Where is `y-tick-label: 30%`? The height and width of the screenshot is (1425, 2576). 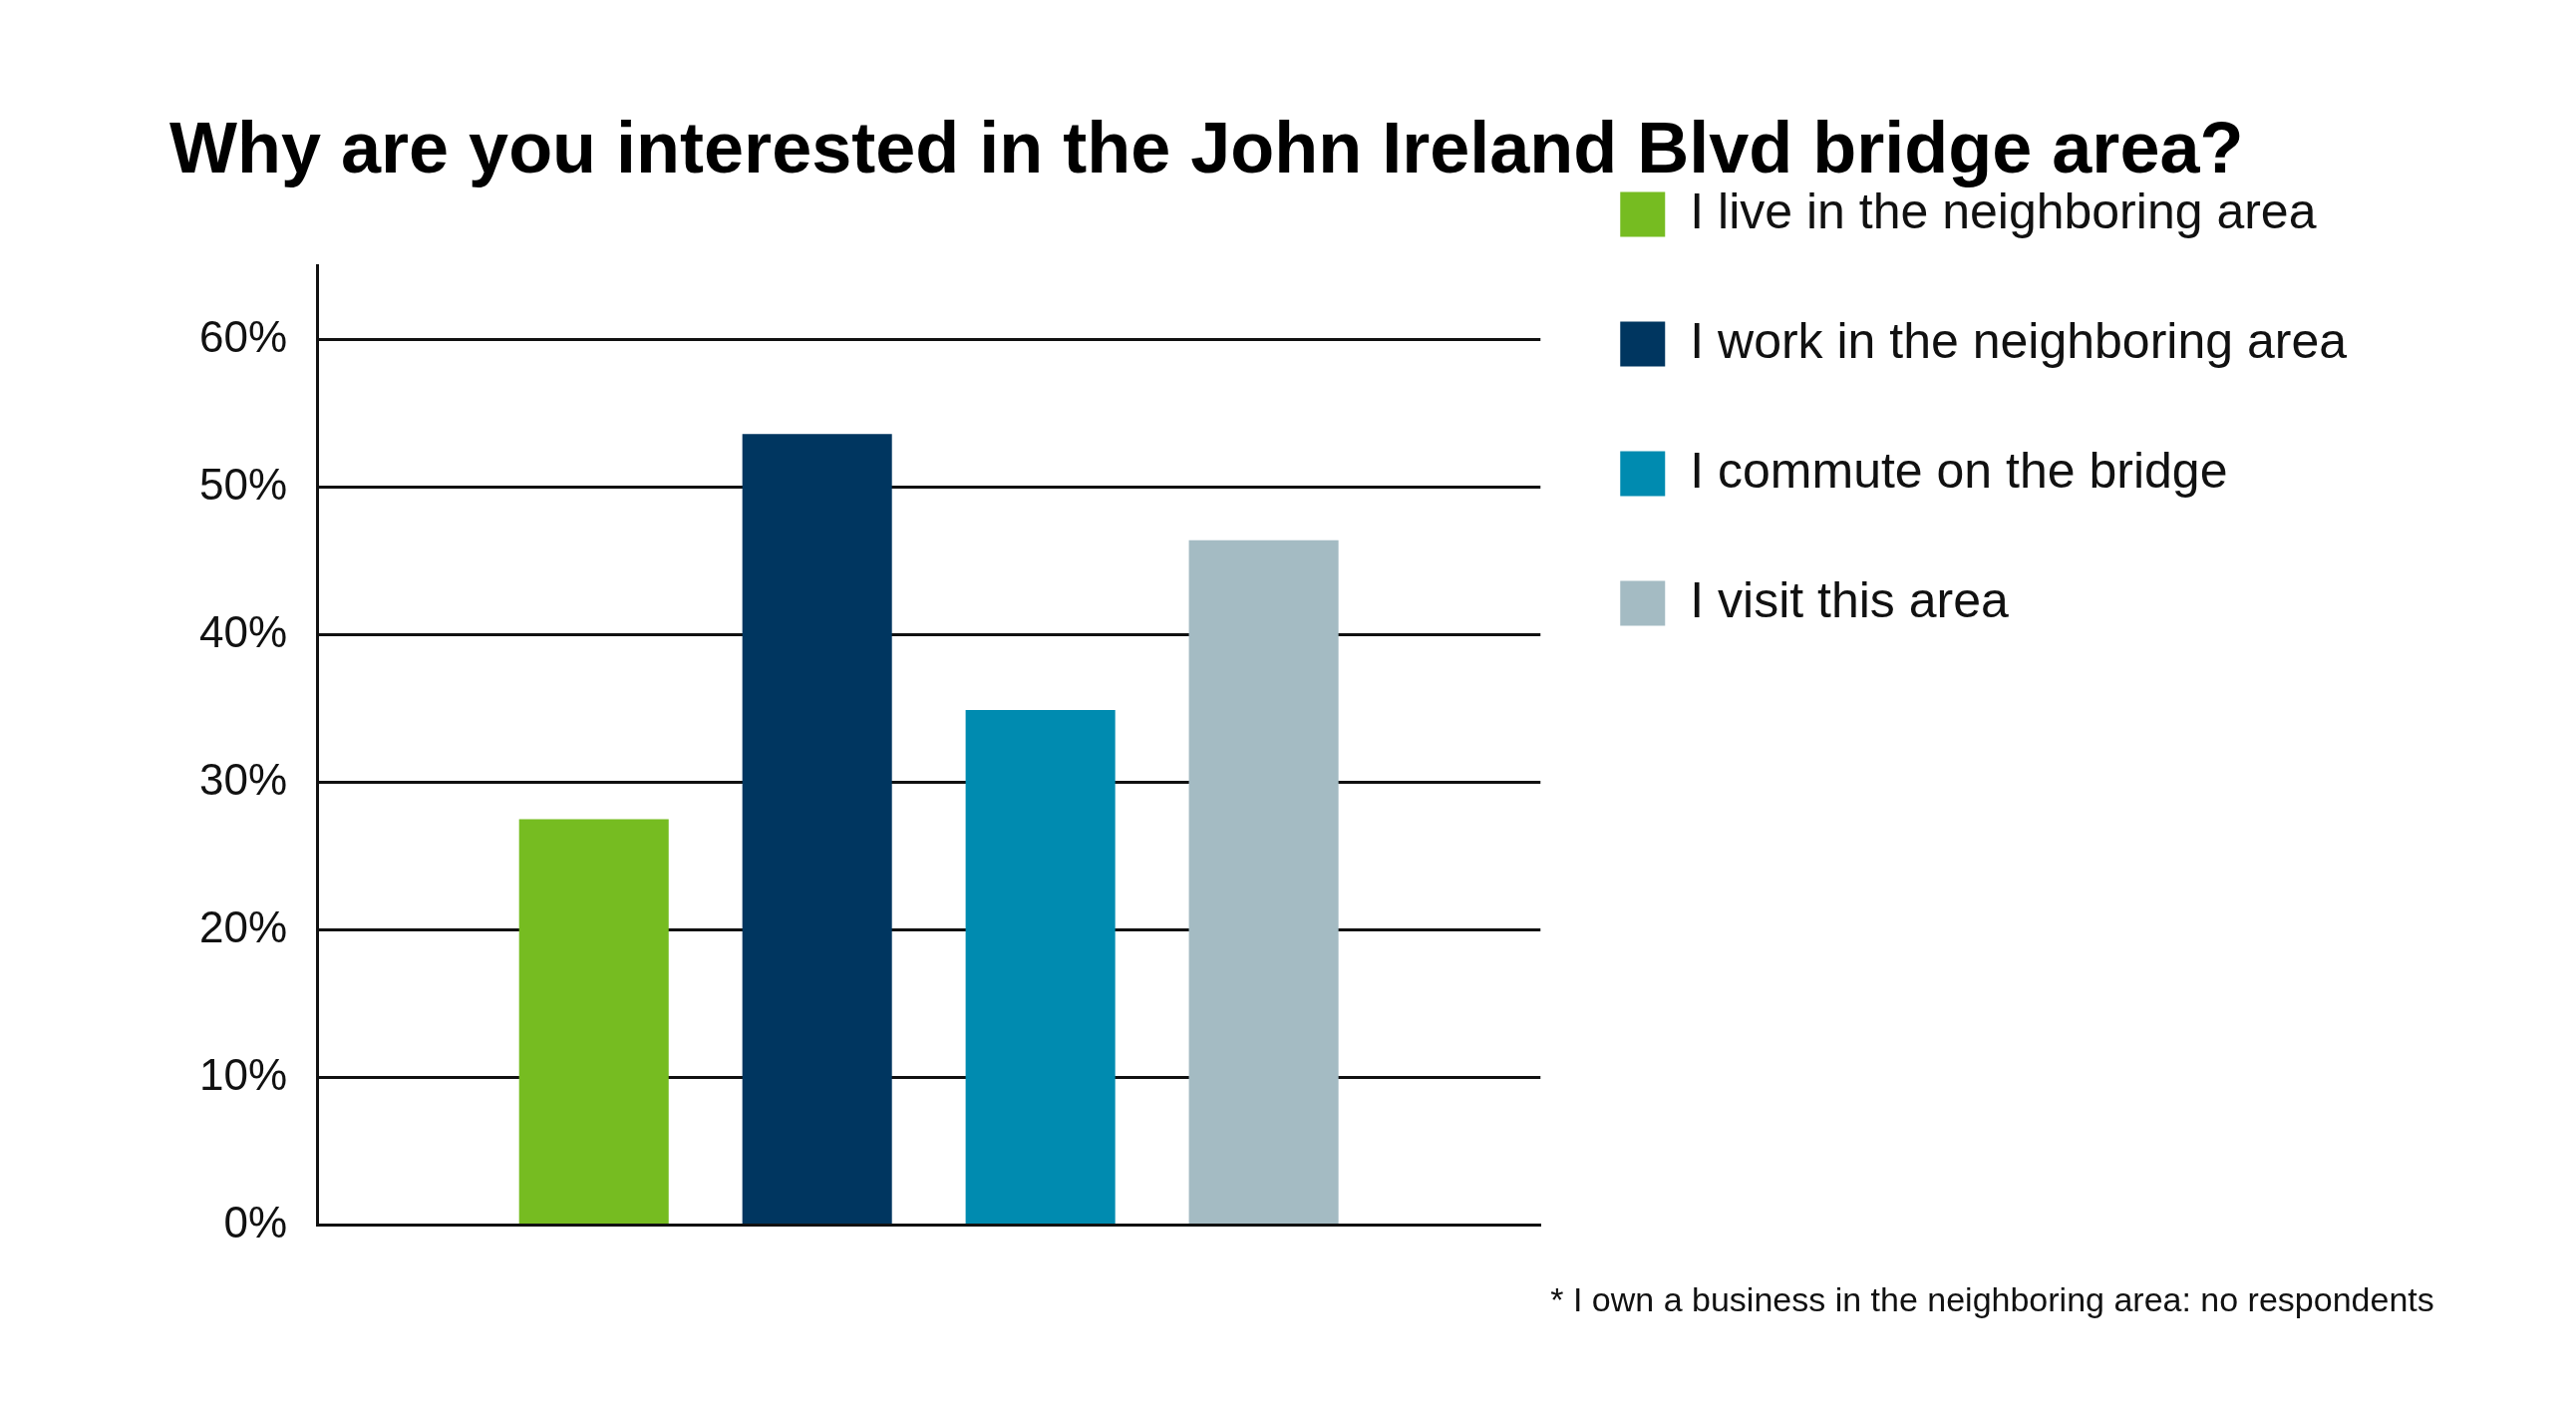 y-tick-label: 30% is located at coordinates (243, 779).